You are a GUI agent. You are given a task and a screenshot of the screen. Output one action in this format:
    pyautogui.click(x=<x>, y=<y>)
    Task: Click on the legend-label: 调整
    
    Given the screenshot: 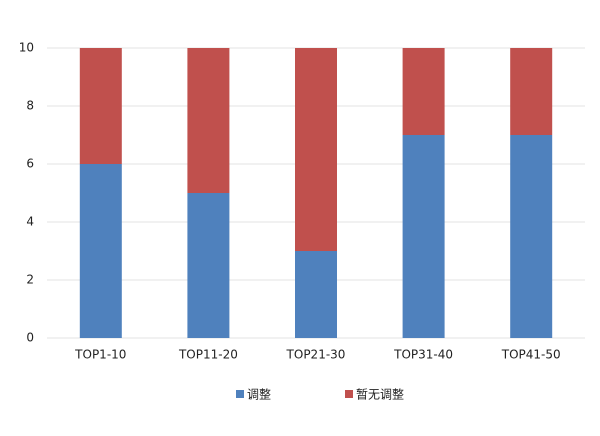 What is the action you would take?
    pyautogui.click(x=259, y=394)
    